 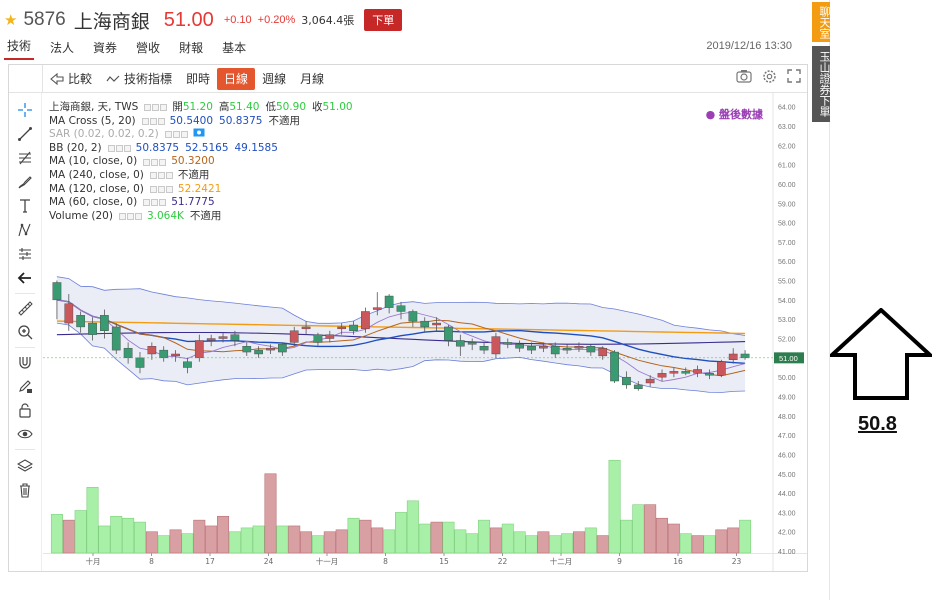 What do you see at coordinates (744, 79) in the screenshot?
I see `camera-icon` at bounding box center [744, 79].